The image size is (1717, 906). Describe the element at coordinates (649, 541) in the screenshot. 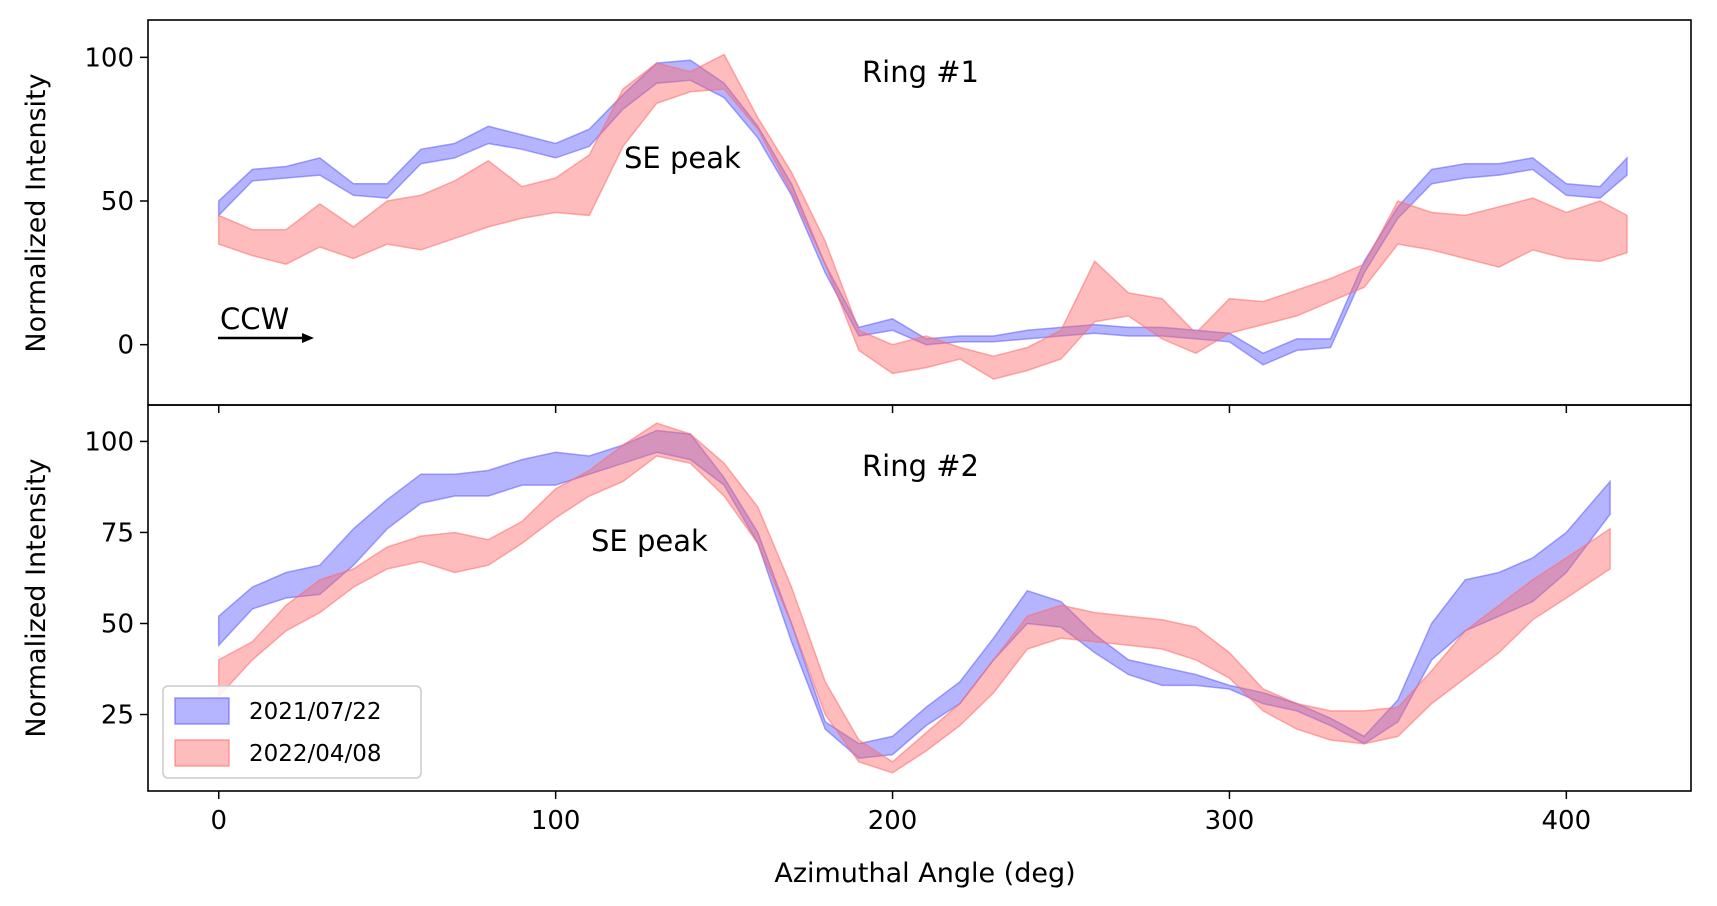

I see `ring-2-se-peak-annotation: SE peak` at that location.